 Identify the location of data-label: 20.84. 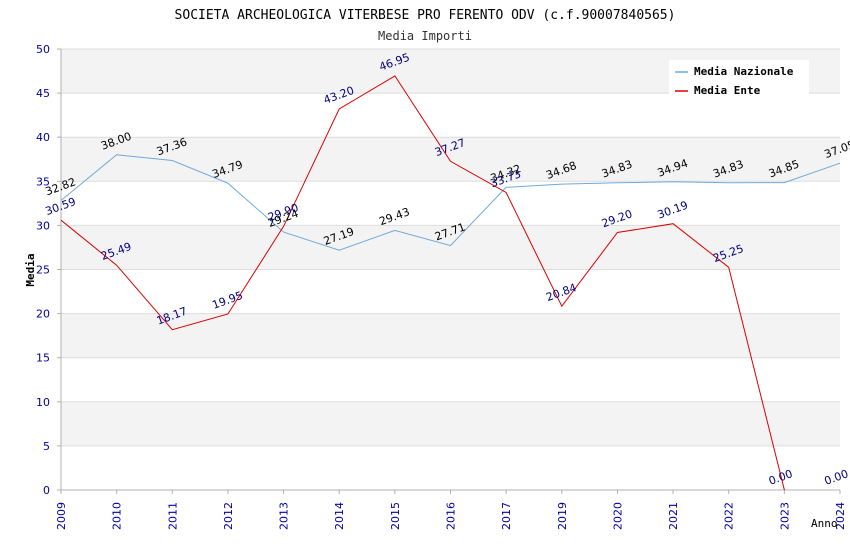
(561, 292).